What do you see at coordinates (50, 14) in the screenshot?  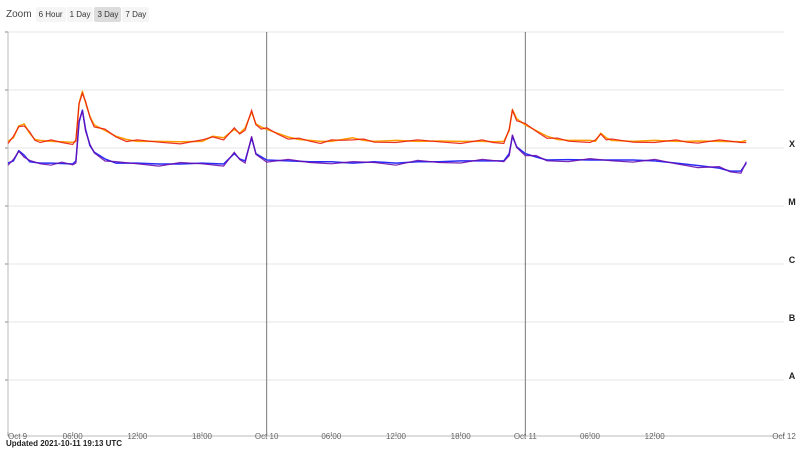 I see `zoom-6-hour-button: 6 Hour` at bounding box center [50, 14].